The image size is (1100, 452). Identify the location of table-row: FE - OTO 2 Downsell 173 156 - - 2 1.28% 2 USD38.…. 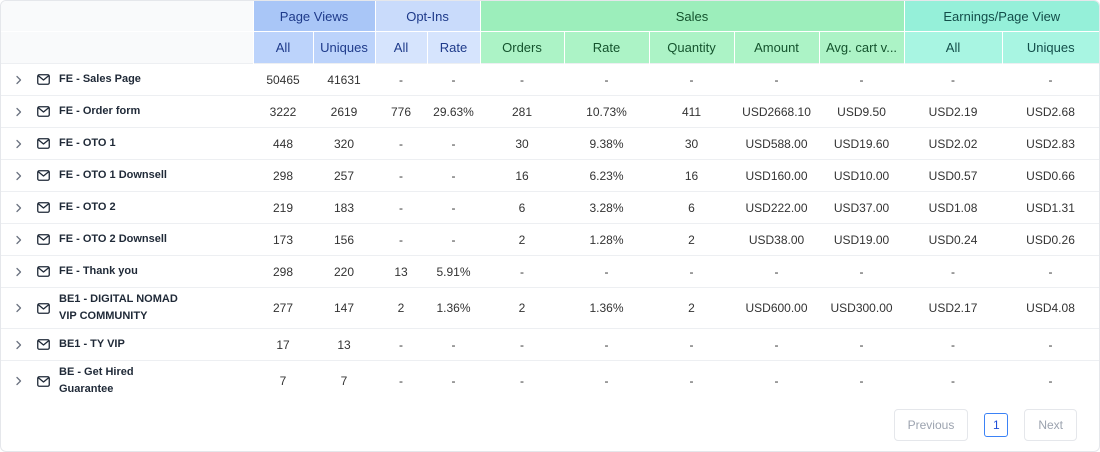
(550, 239).